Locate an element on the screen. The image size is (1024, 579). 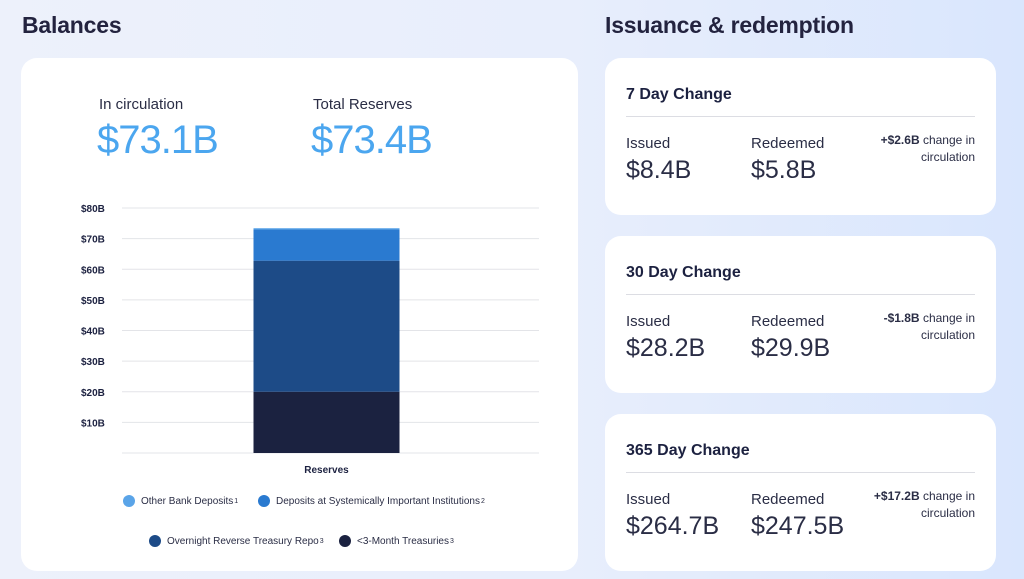
circulation-change-note: -$1.8B change in circulation is located at coordinates (915, 327).